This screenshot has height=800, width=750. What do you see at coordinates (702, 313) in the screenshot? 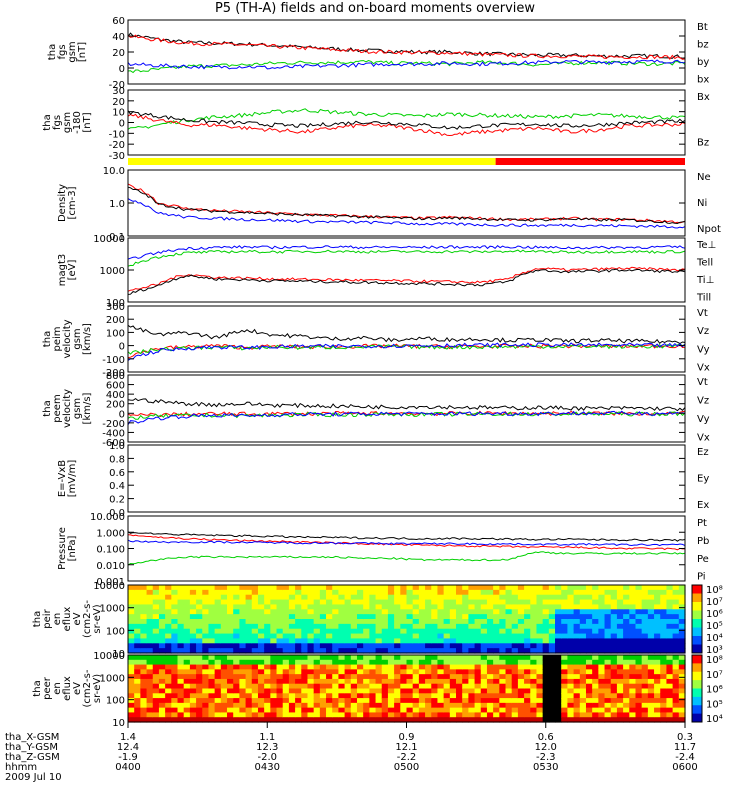
I see `legend-entry: Vt` at bounding box center [702, 313].